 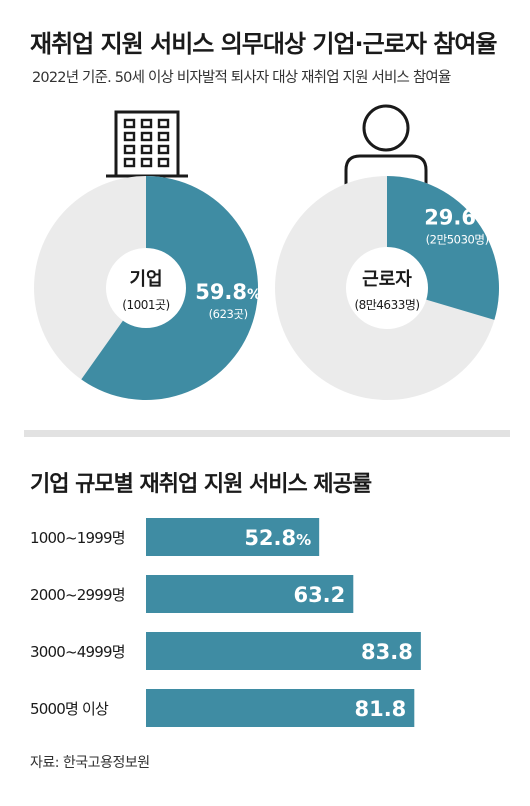 What do you see at coordinates (90, 763) in the screenshot?
I see `source-note: 자료: 한국고용정보원` at bounding box center [90, 763].